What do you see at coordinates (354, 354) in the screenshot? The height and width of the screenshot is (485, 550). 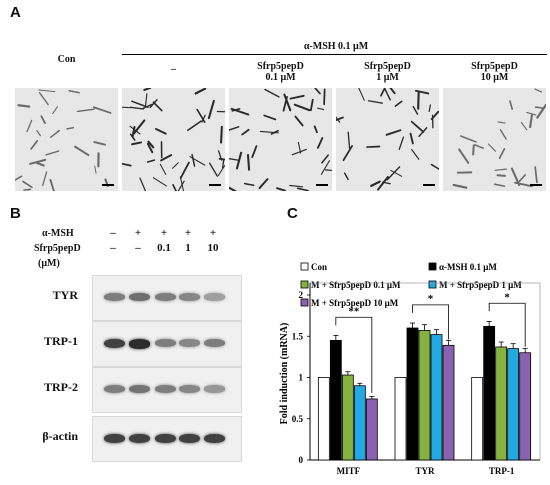 I see `significance-bracket` at bounding box center [354, 354].